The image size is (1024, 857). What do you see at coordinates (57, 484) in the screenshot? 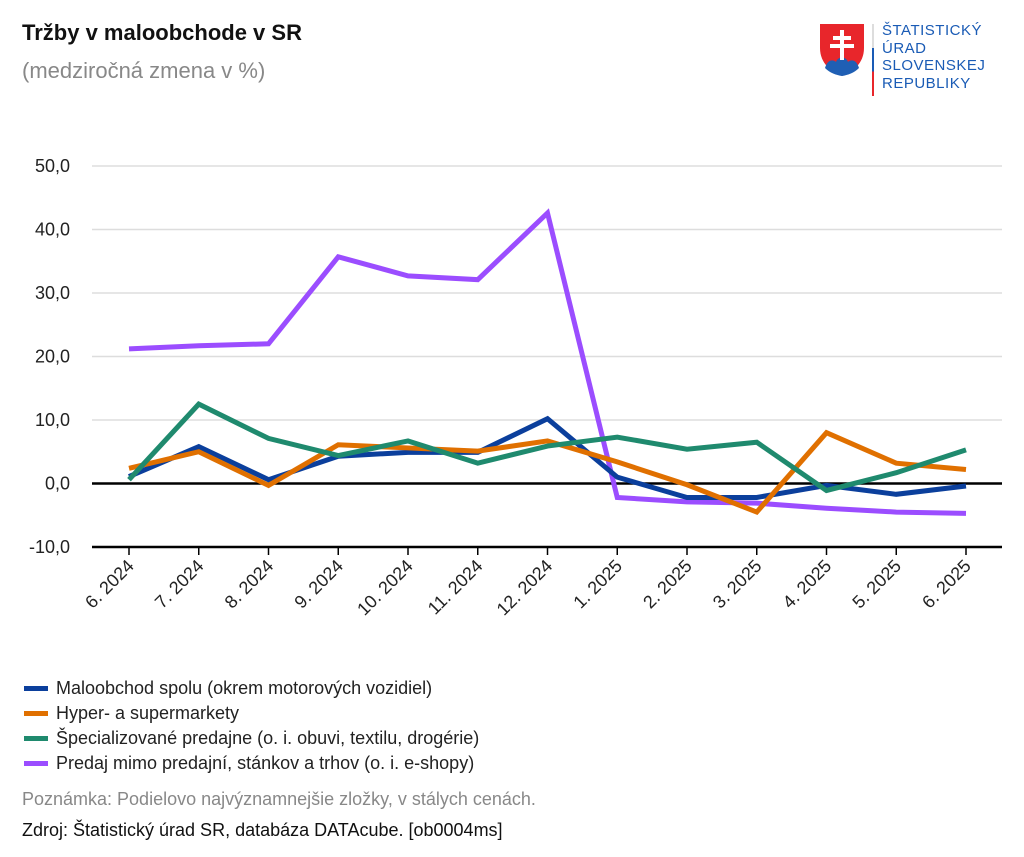
I see `y-tick-label: 0,0` at bounding box center [57, 484].